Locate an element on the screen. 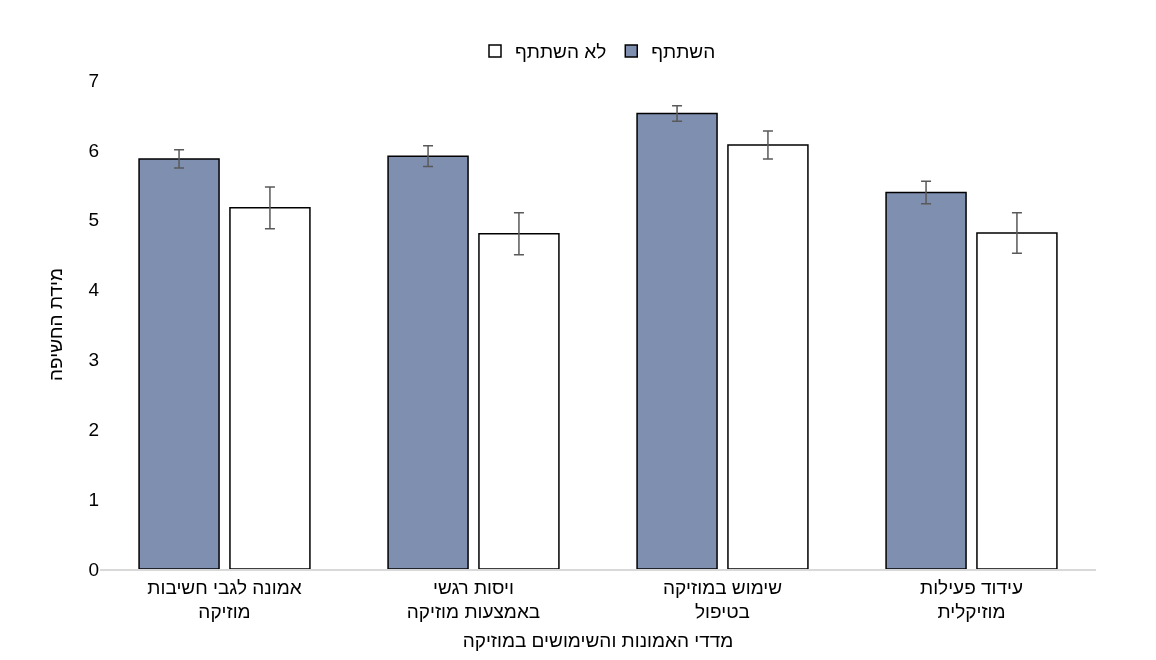 This screenshot has height=660, width=1156. y-axis-title: מידת החשיפה is located at coordinates (56, 324).